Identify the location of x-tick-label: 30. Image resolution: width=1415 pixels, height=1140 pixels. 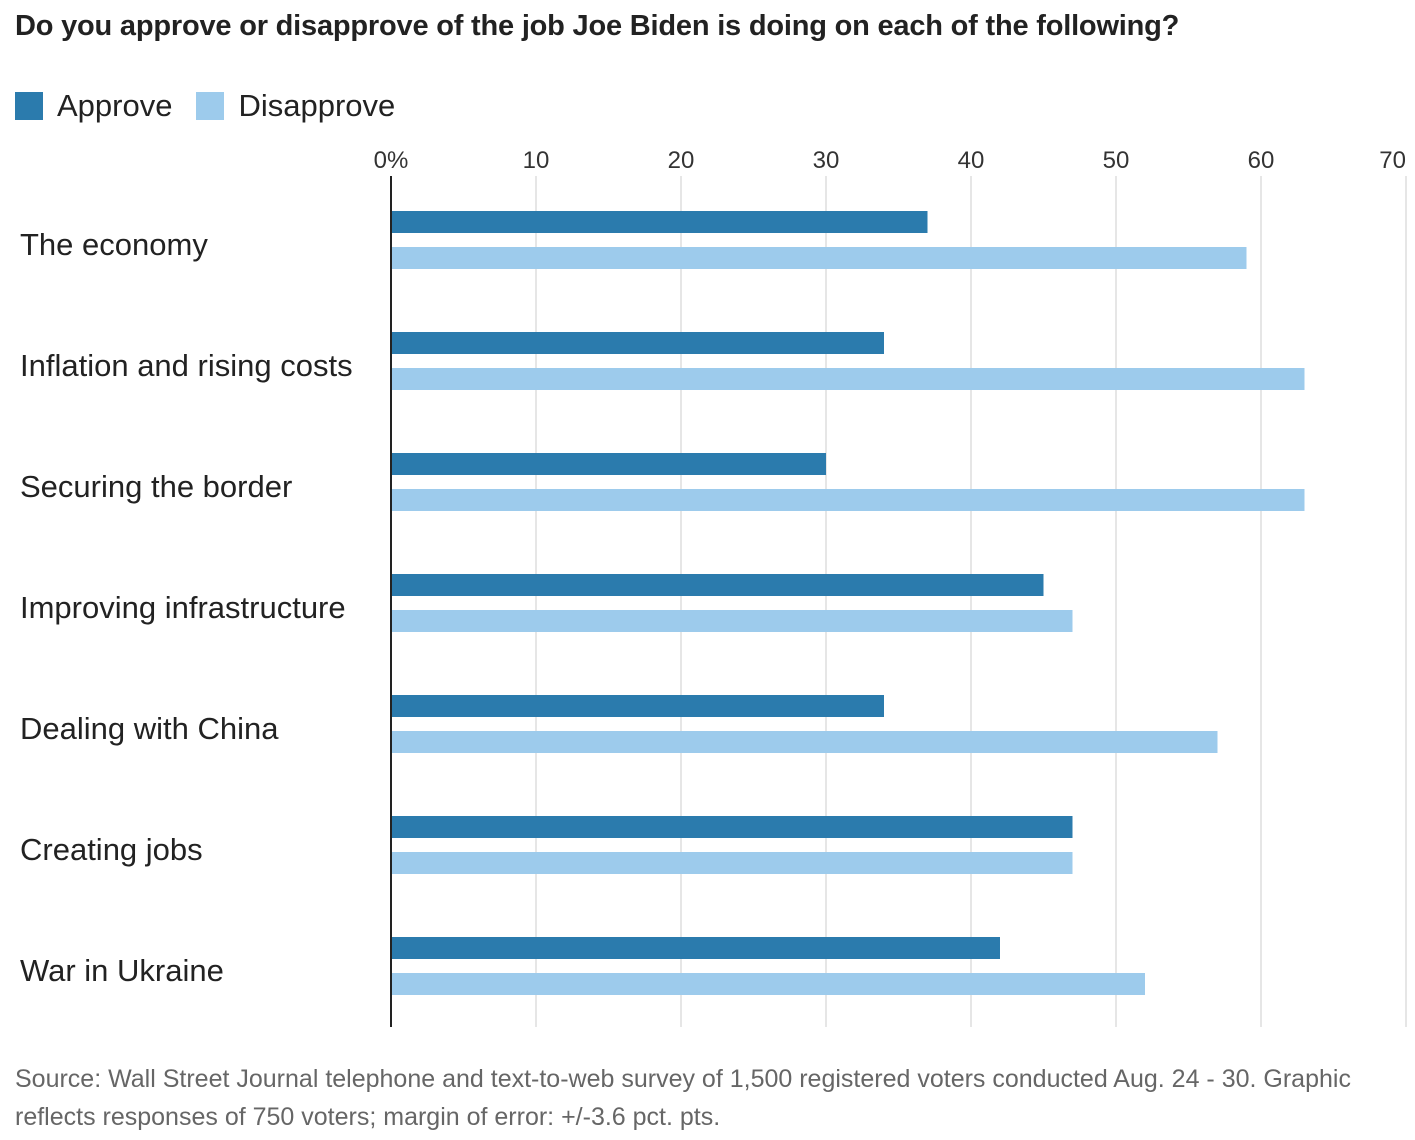
(826, 160).